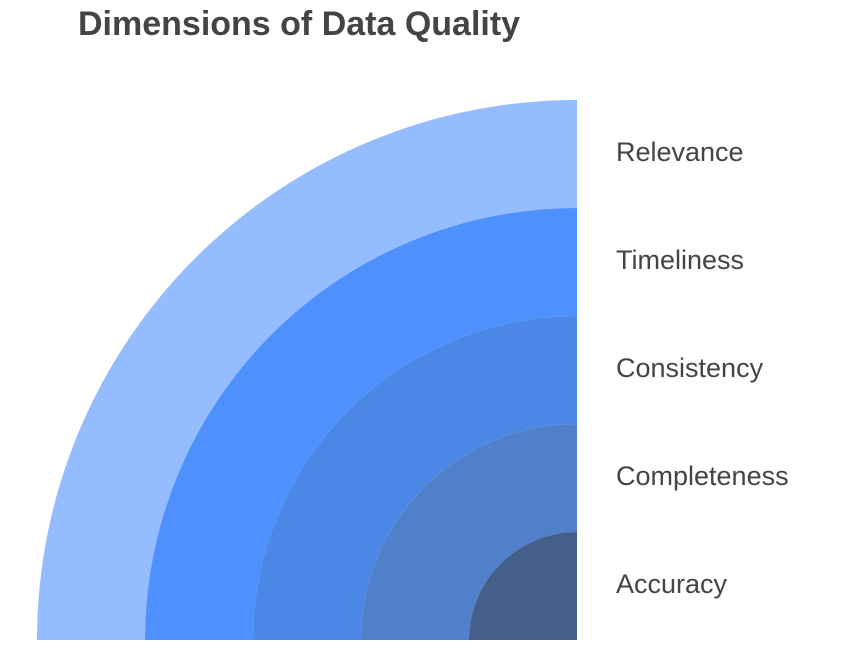 The height and width of the screenshot is (650, 848). I want to click on layer-label: Accuracy, so click(672, 584).